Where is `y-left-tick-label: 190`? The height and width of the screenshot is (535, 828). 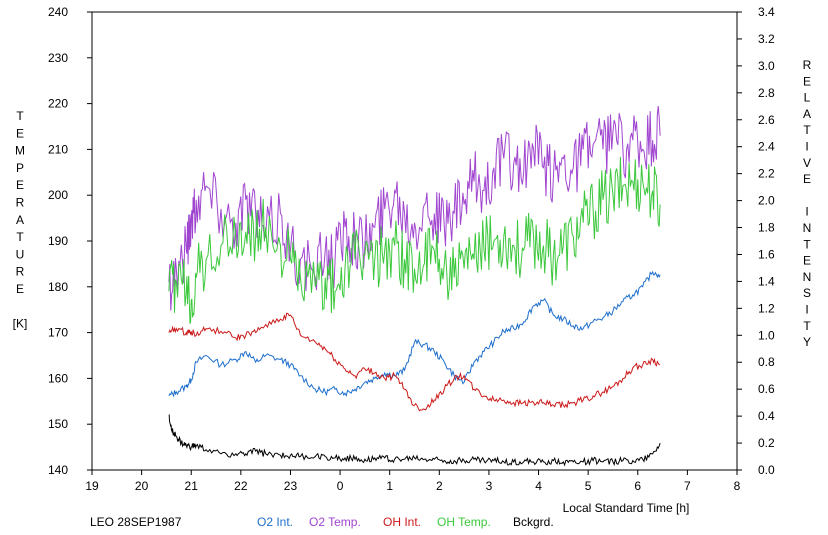
y-left-tick-label: 190 is located at coordinates (58, 241).